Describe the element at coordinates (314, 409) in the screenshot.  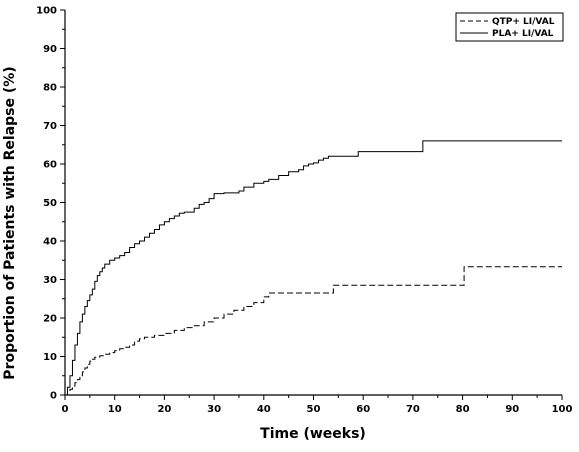
I see `x-tick-label: 50` at that location.